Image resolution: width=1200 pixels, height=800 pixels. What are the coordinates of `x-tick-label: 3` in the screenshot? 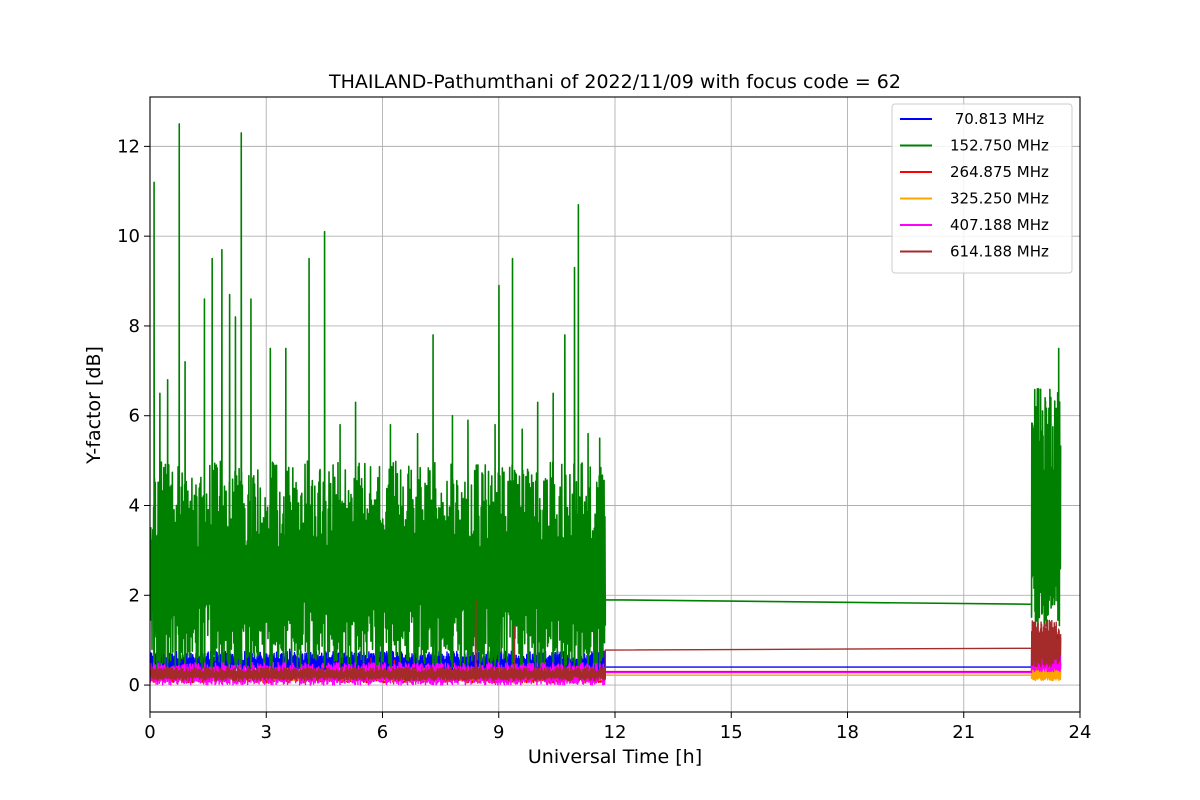 It's located at (266, 732).